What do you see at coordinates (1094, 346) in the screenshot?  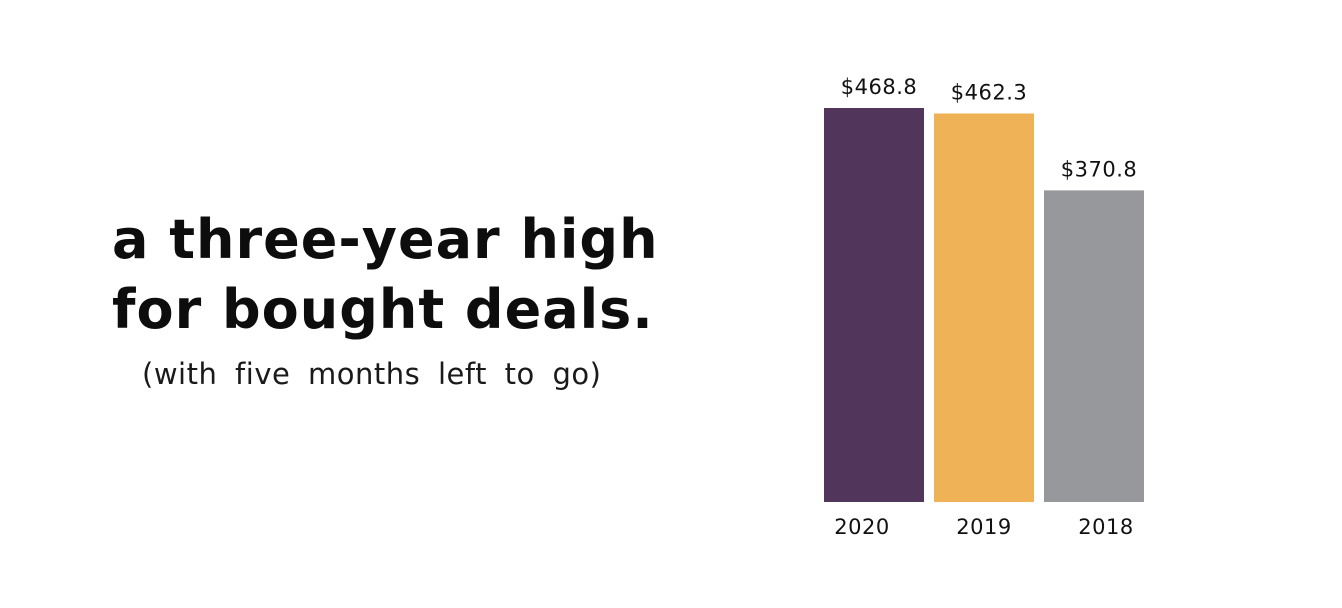 I see `bar-2018` at bounding box center [1094, 346].